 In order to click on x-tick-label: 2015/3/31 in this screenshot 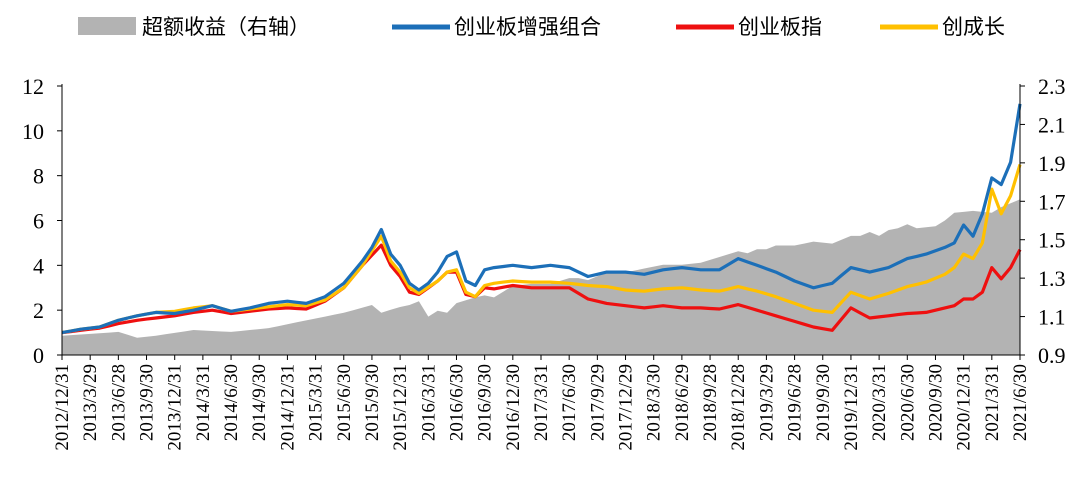, I will do `click(316, 402)`.